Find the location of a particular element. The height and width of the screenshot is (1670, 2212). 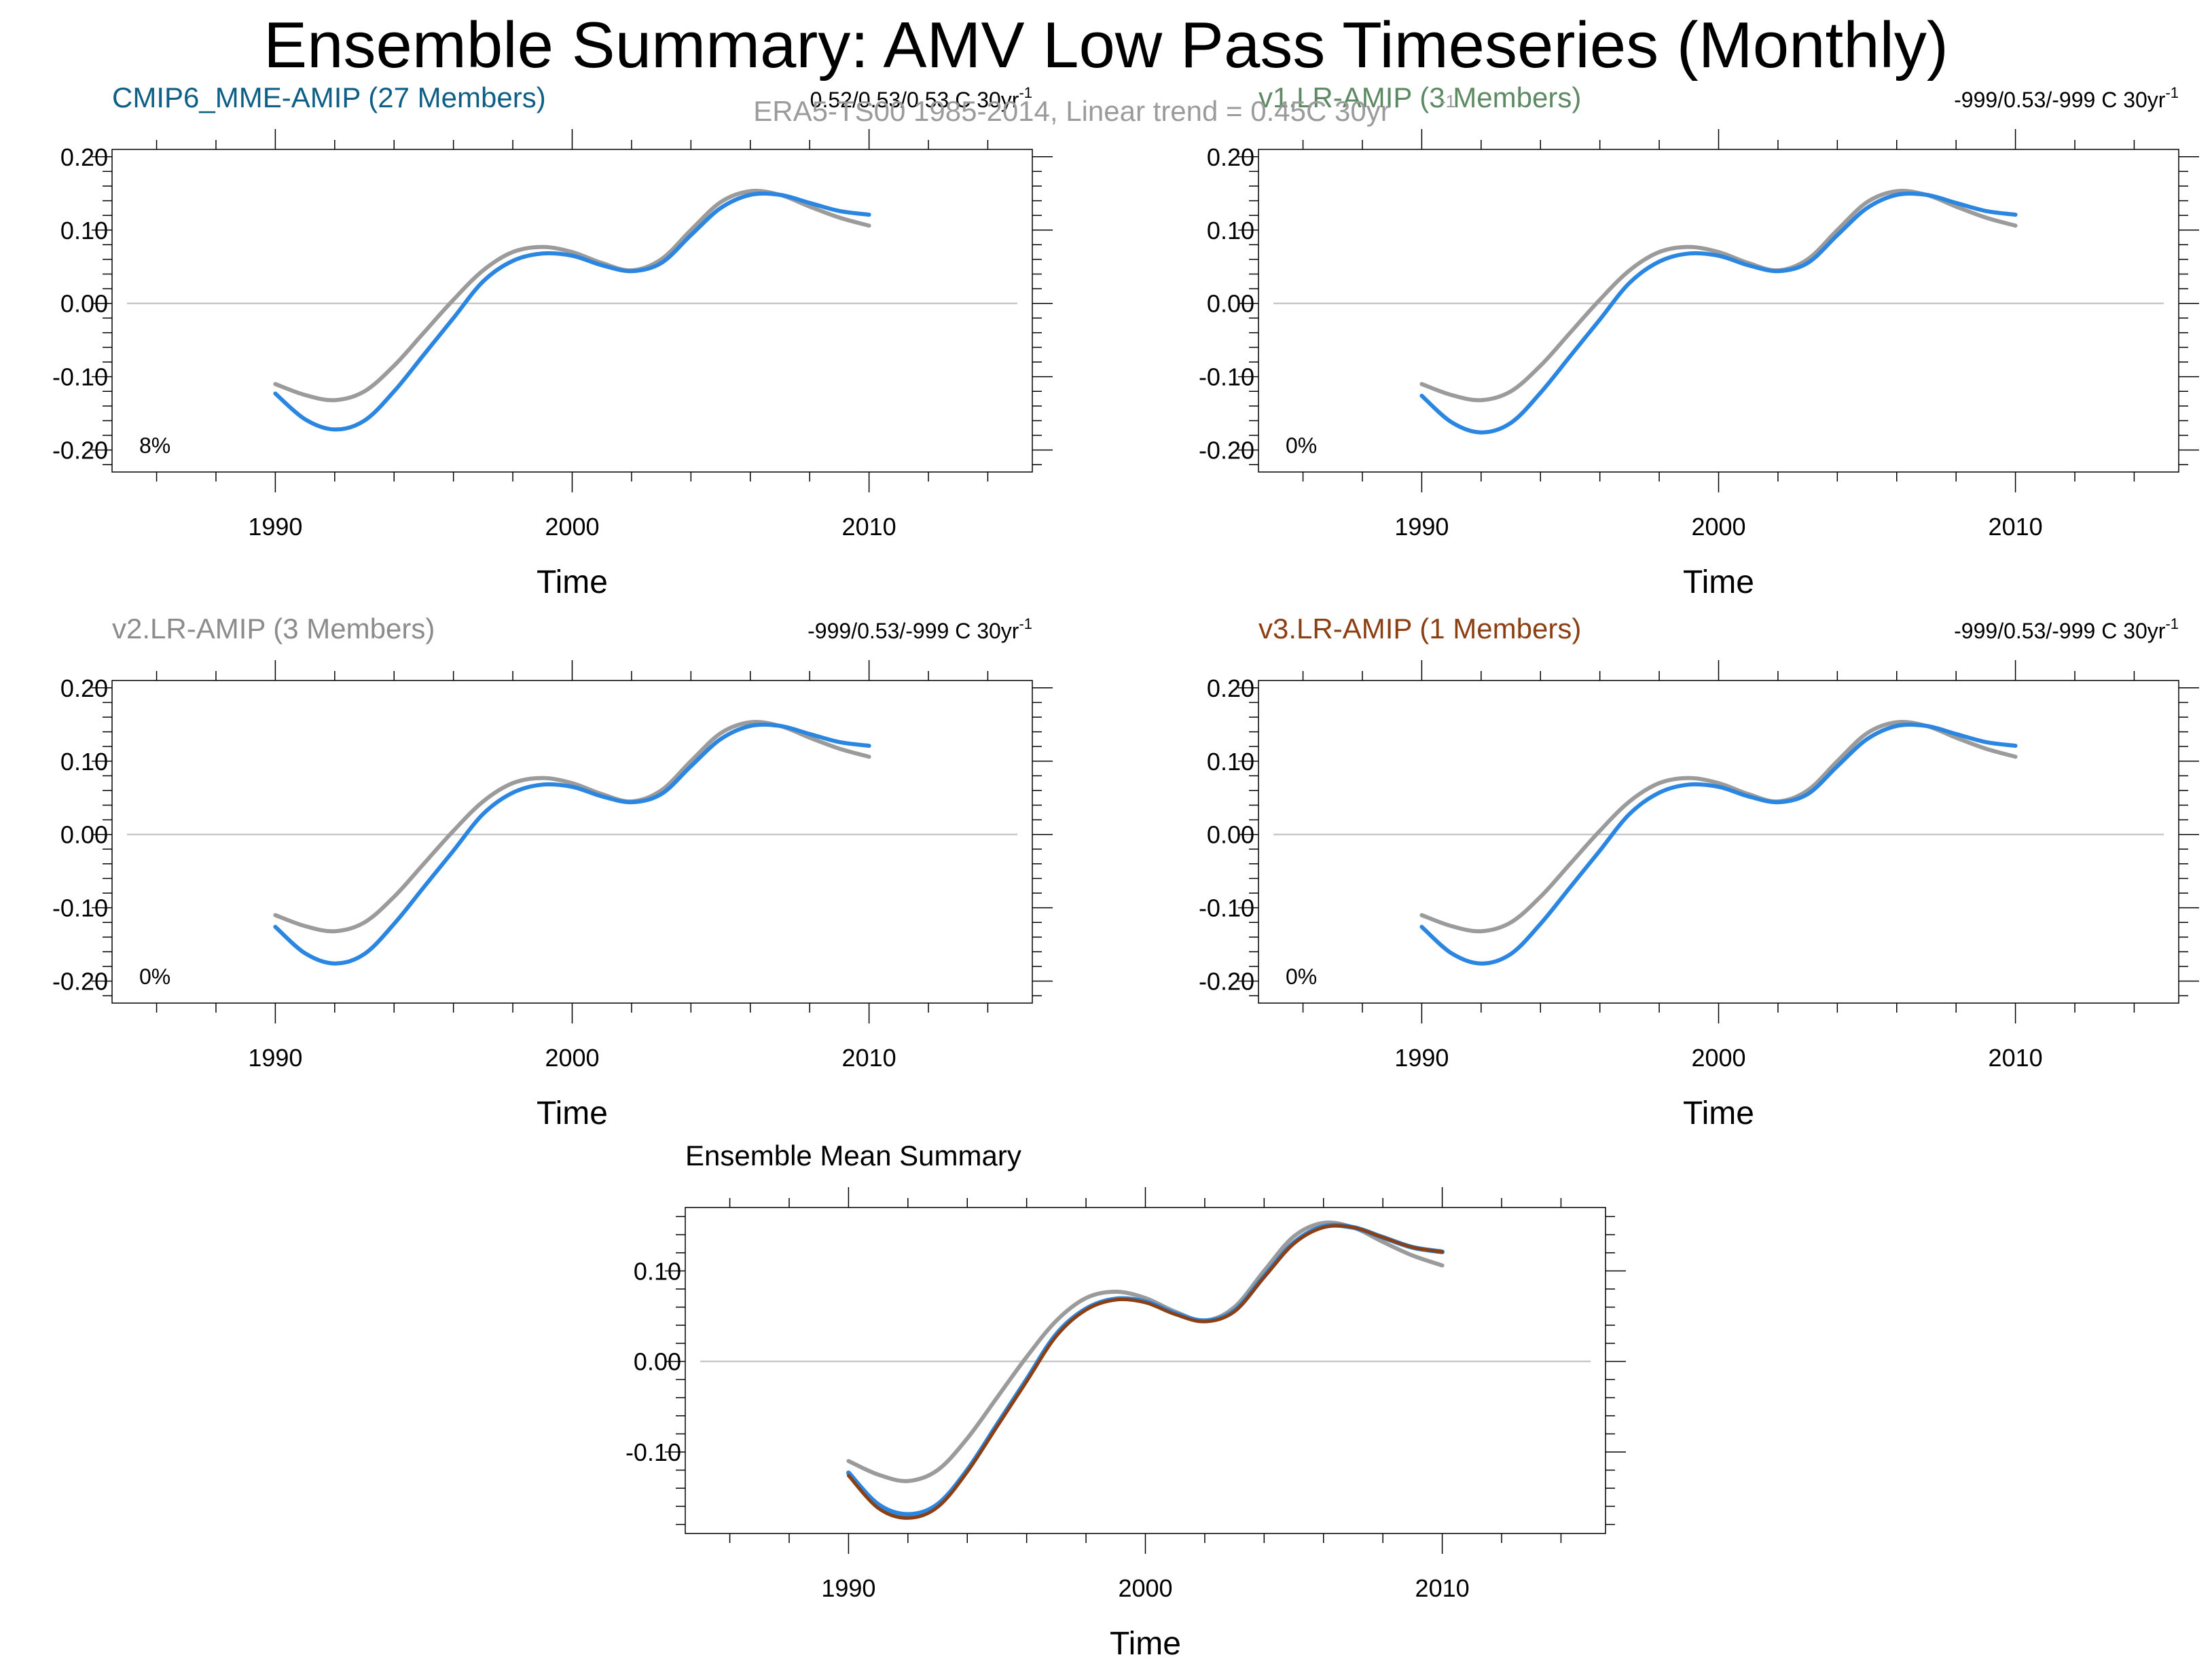

panel-percent: 8% is located at coordinates (154, 445).